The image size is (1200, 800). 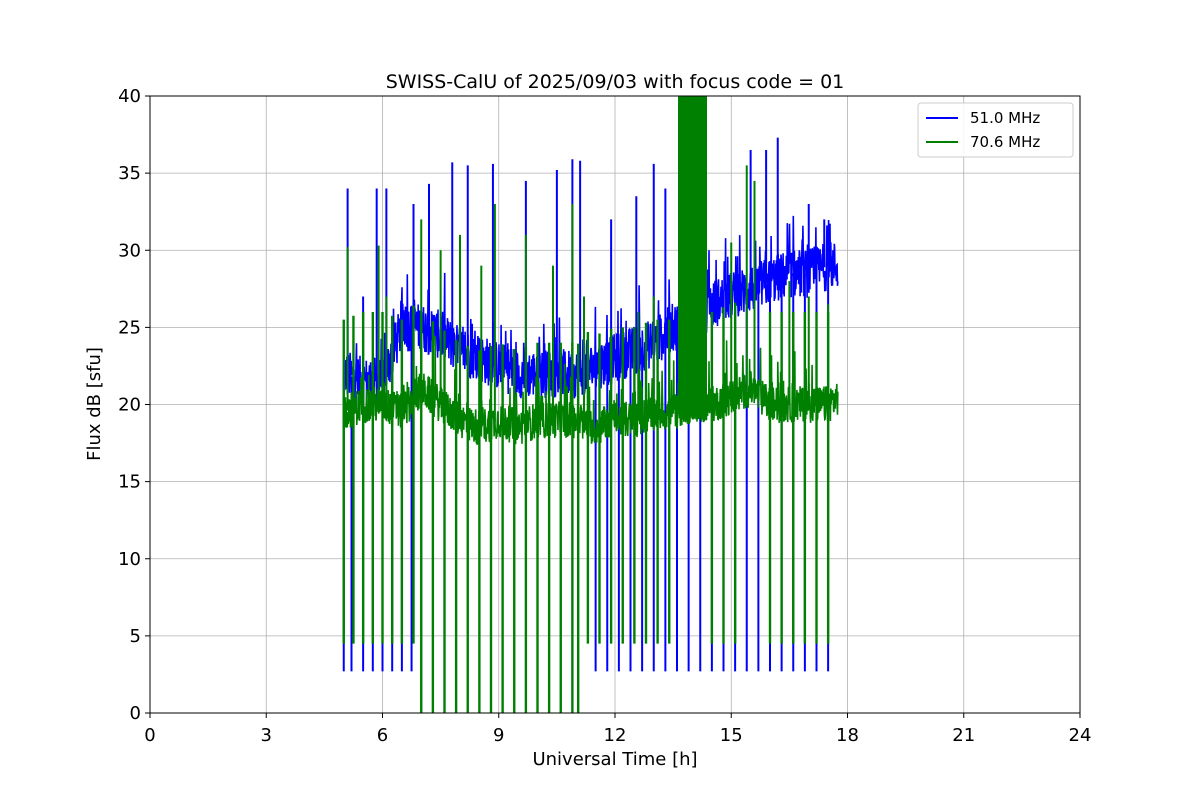 I want to click on x-tick-label: 21, so click(x=963, y=735).